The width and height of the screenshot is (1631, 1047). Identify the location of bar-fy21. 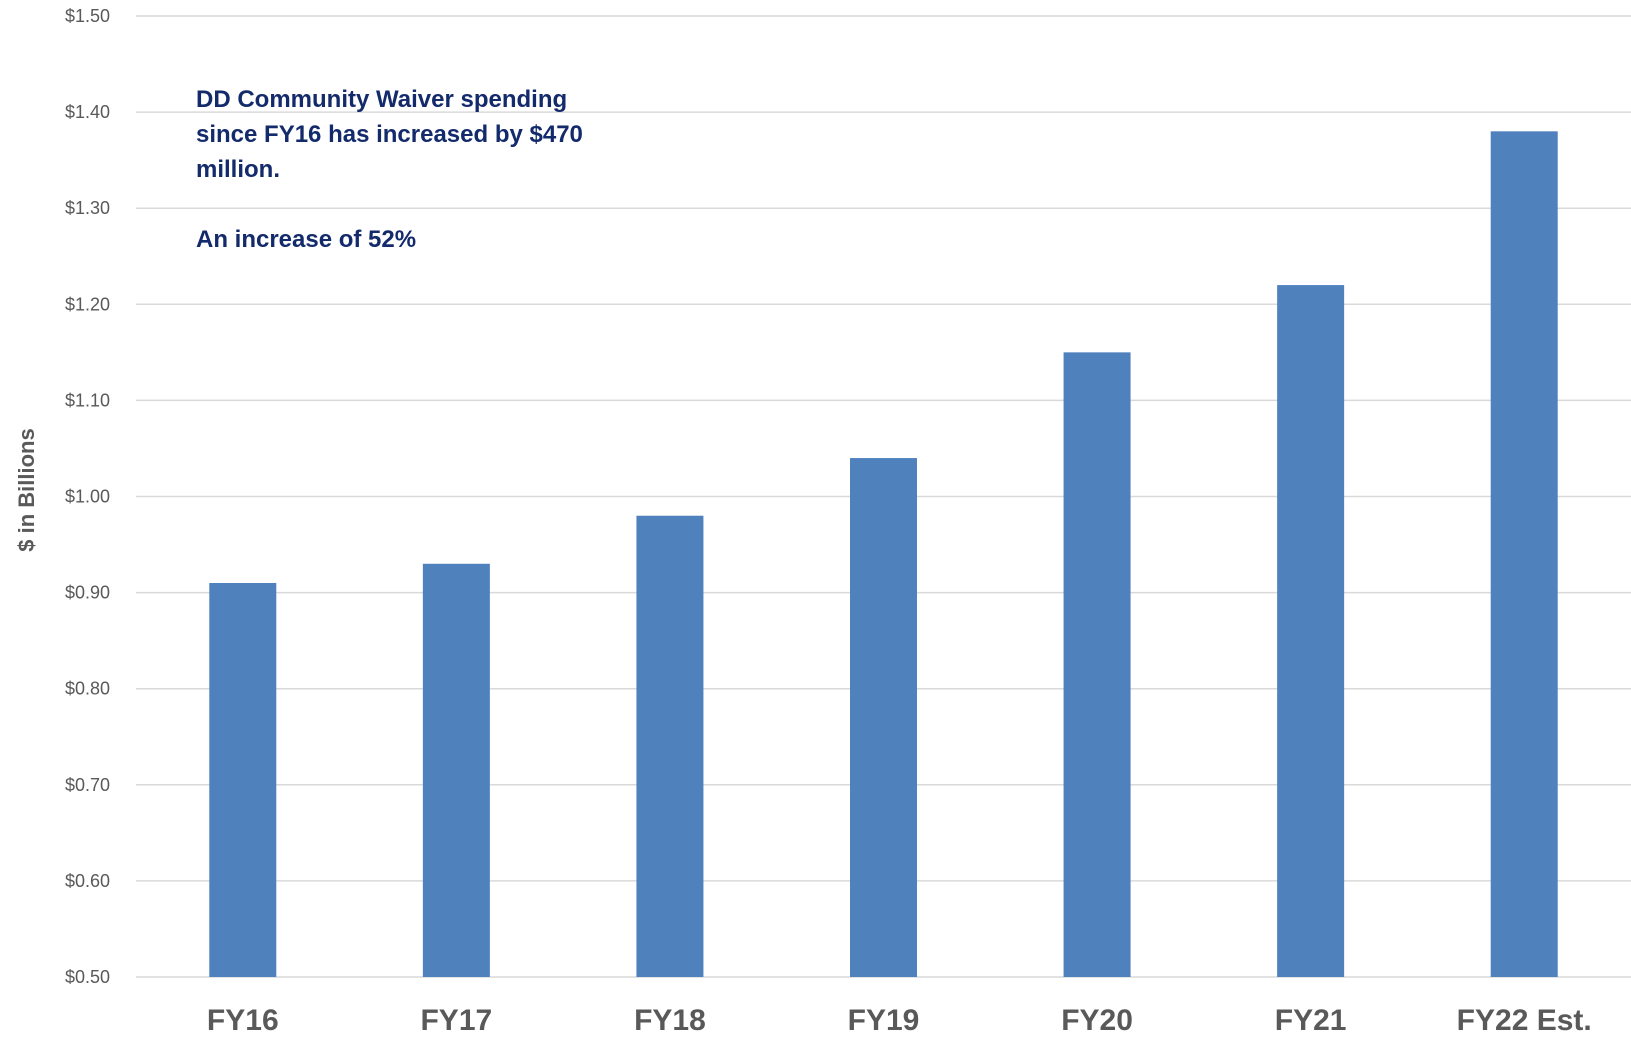
(1311, 631).